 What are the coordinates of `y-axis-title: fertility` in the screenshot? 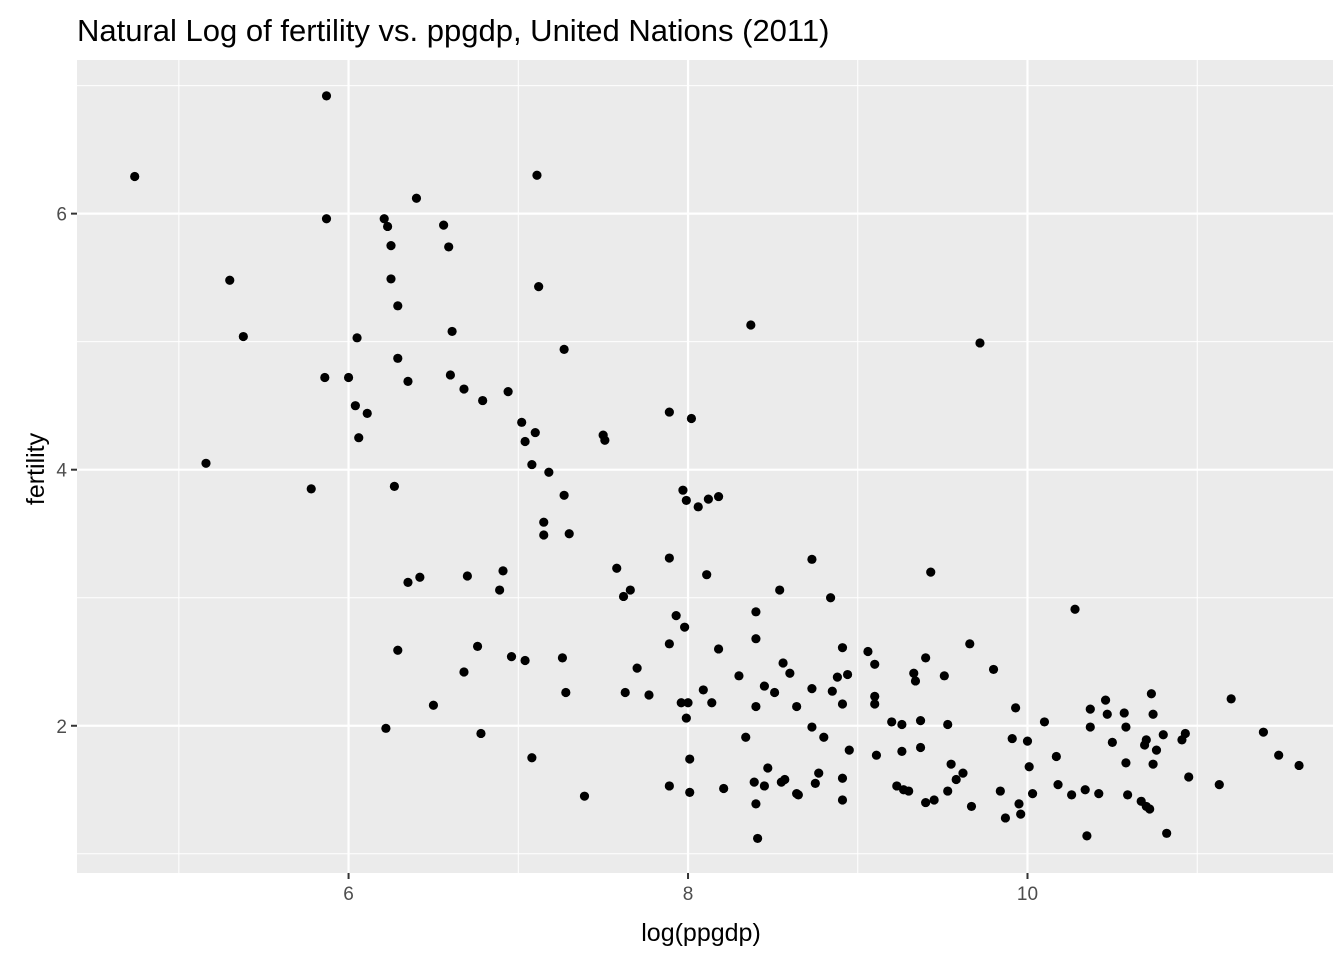 It's located at (36, 468).